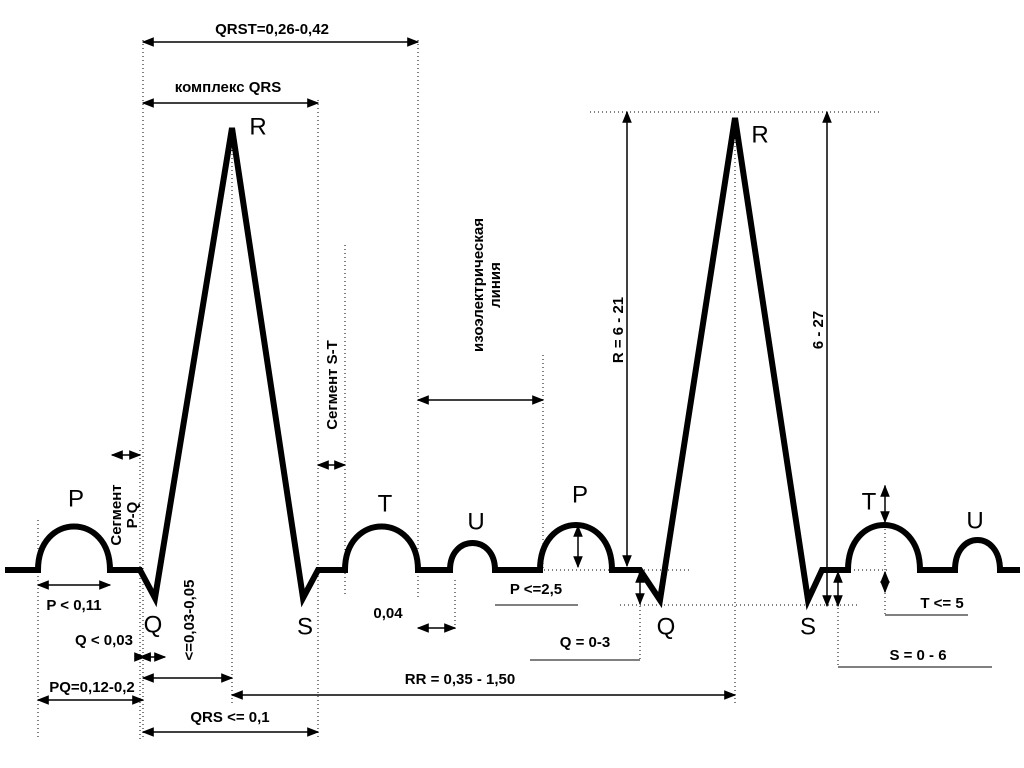 This screenshot has height=768, width=1024. Describe the element at coordinates (189, 620) in the screenshot. I see `label: <=0,03-0,05` at that location.